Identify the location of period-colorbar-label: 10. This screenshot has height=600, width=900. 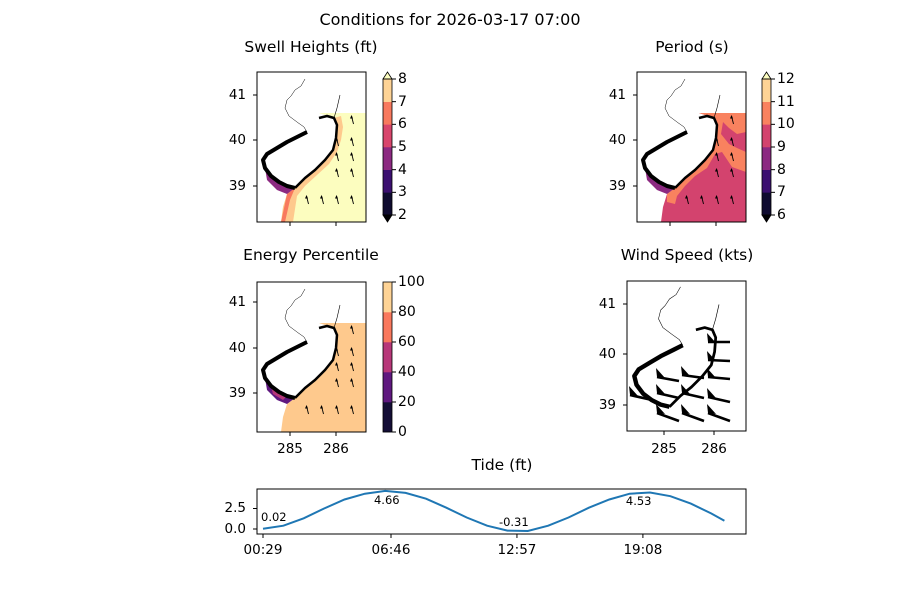
(786, 124).